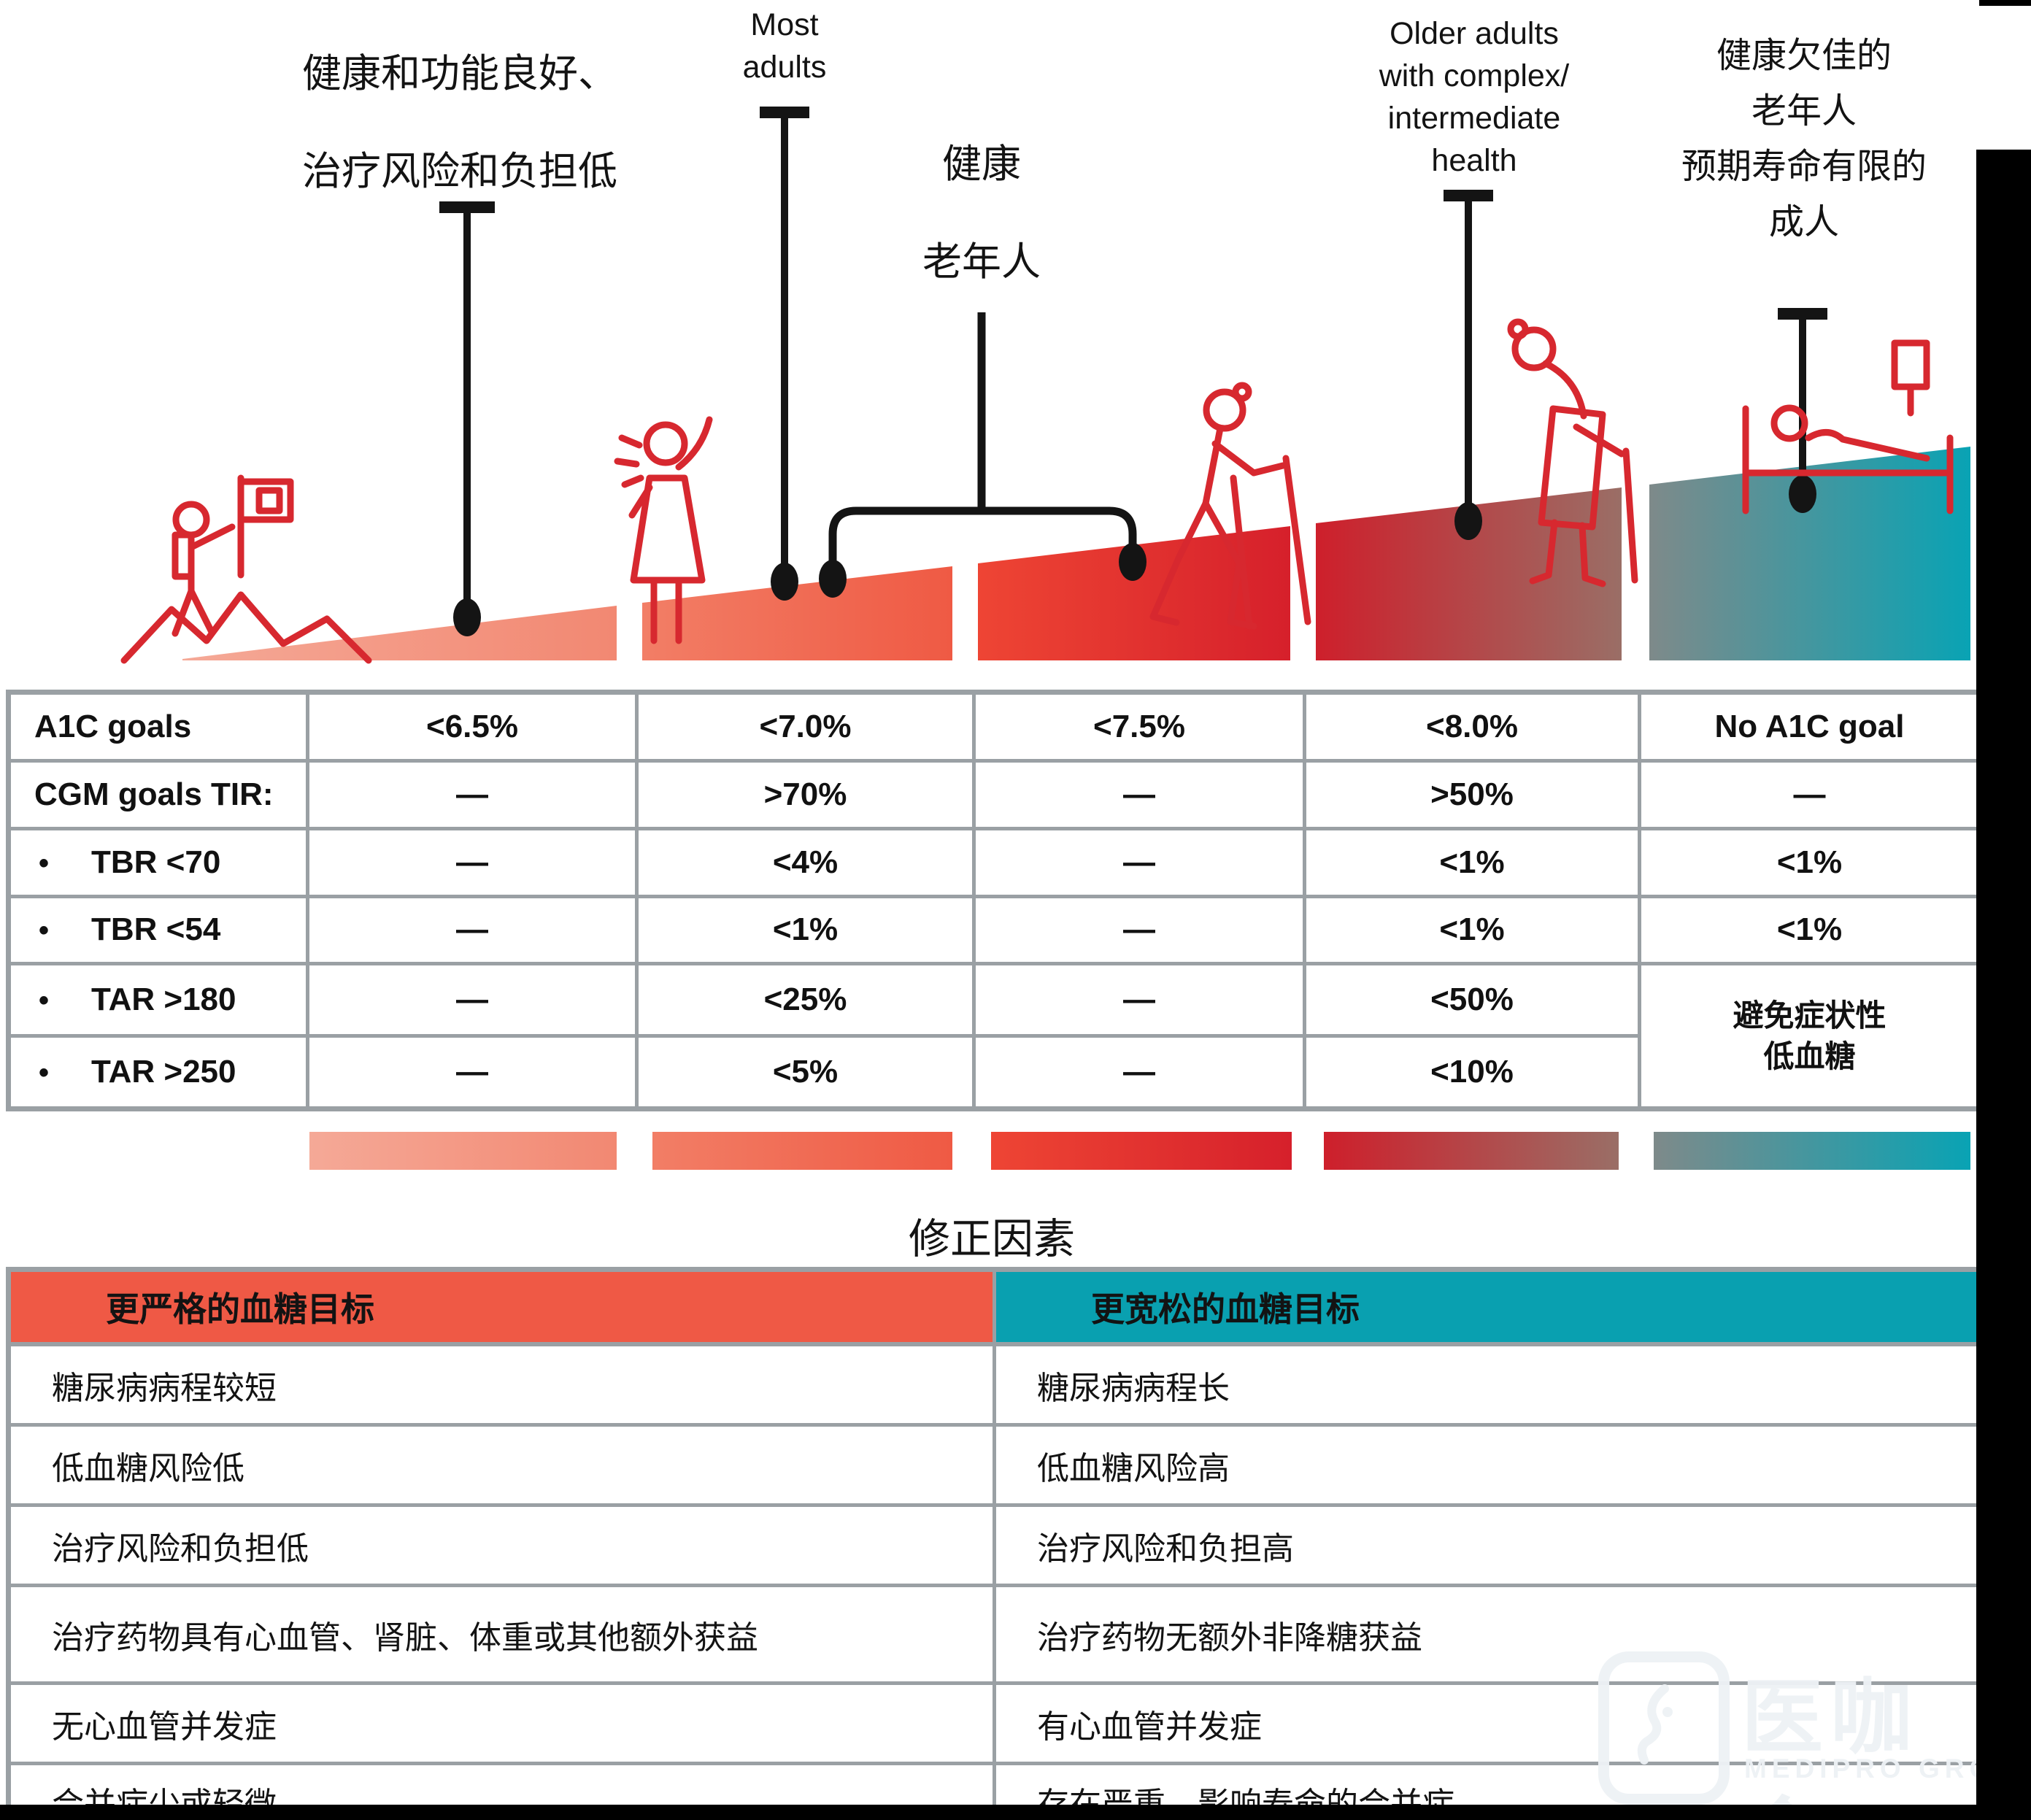 The width and height of the screenshot is (2031, 1820). I want to click on label-line: 健康欠佳的, so click(1804, 56).